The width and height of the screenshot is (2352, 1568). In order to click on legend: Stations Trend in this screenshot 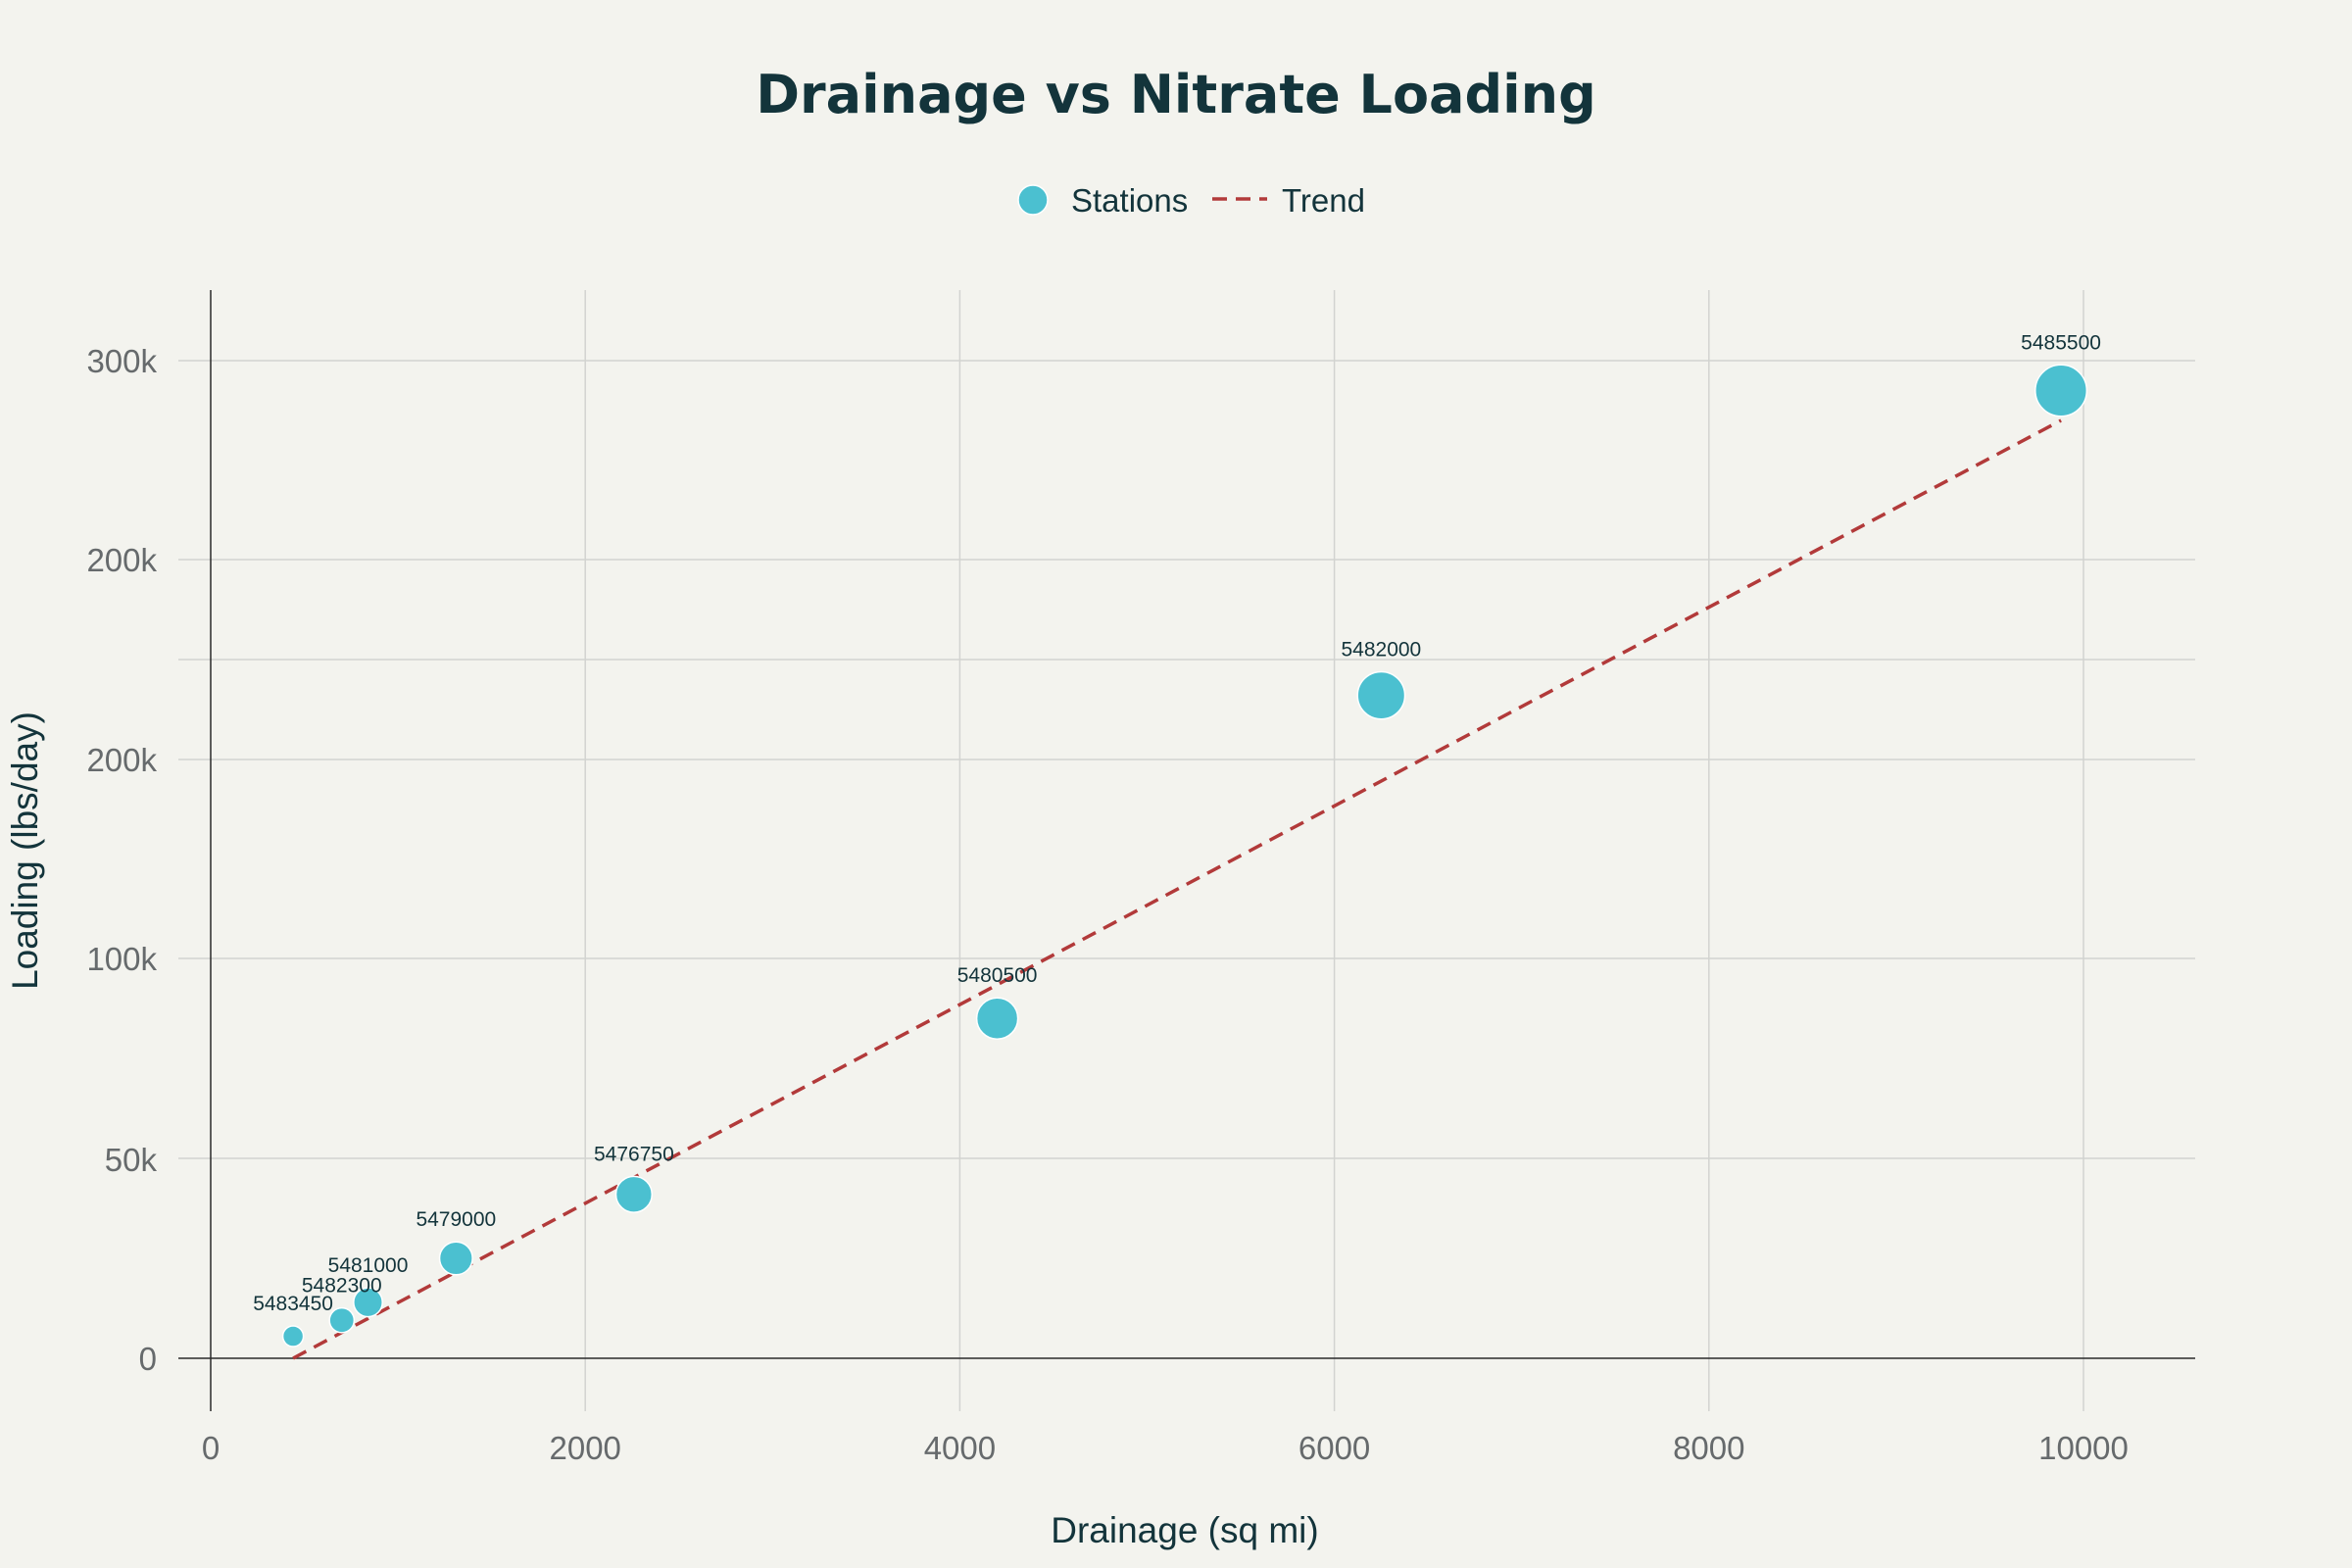, I will do `click(1191, 200)`.